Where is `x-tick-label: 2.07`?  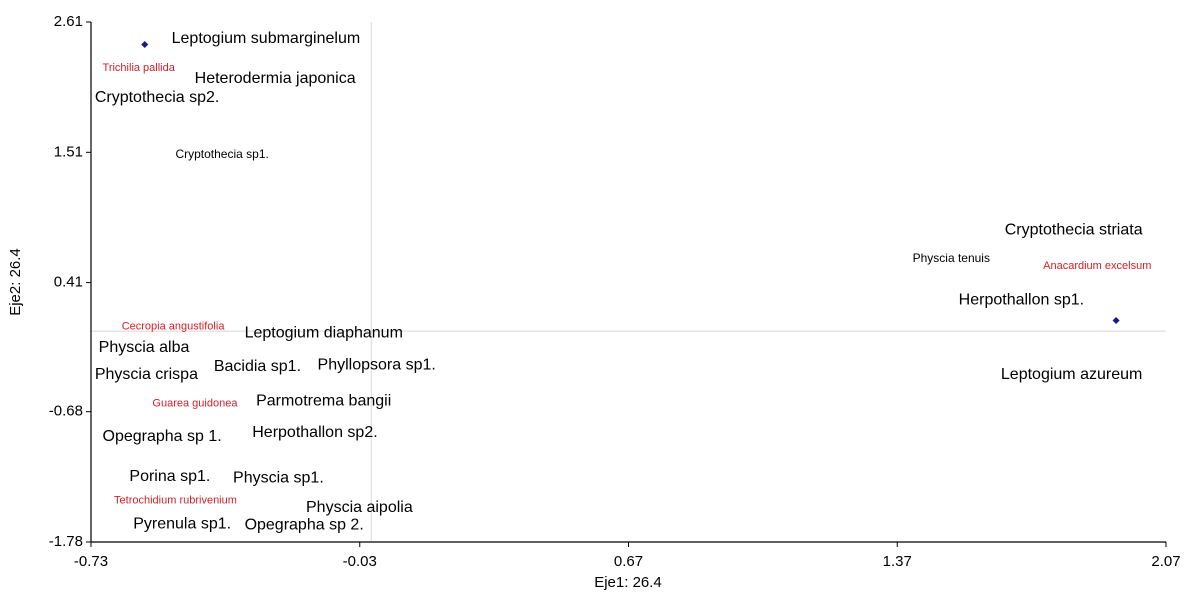 x-tick-label: 2.07 is located at coordinates (1165, 561).